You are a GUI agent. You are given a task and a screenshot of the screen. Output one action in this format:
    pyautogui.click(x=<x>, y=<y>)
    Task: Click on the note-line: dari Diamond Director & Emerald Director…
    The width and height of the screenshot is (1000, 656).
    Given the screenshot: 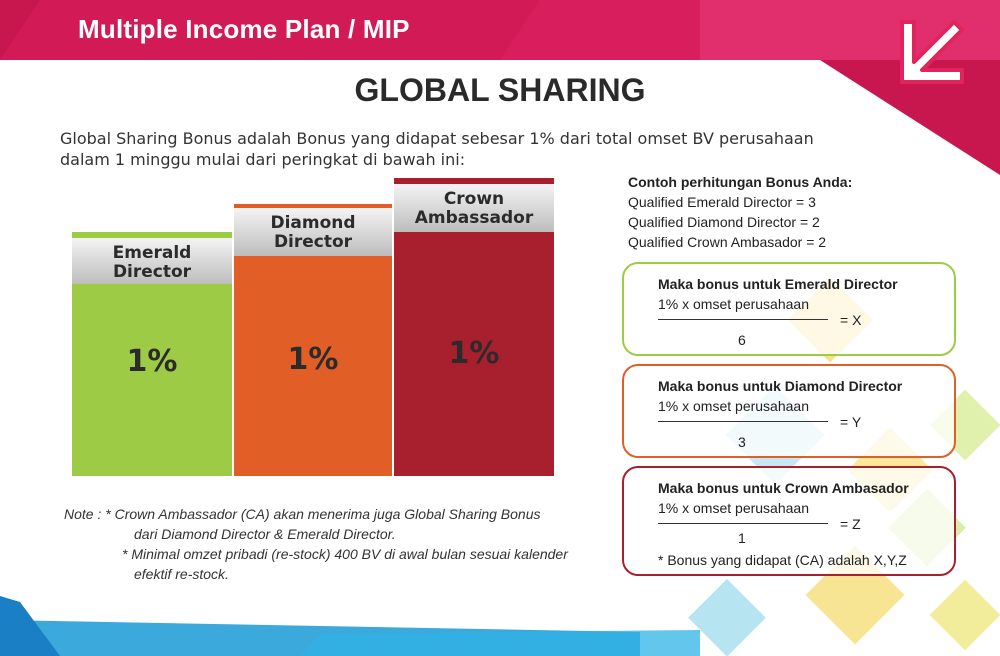 What is the action you would take?
    pyautogui.click(x=265, y=534)
    